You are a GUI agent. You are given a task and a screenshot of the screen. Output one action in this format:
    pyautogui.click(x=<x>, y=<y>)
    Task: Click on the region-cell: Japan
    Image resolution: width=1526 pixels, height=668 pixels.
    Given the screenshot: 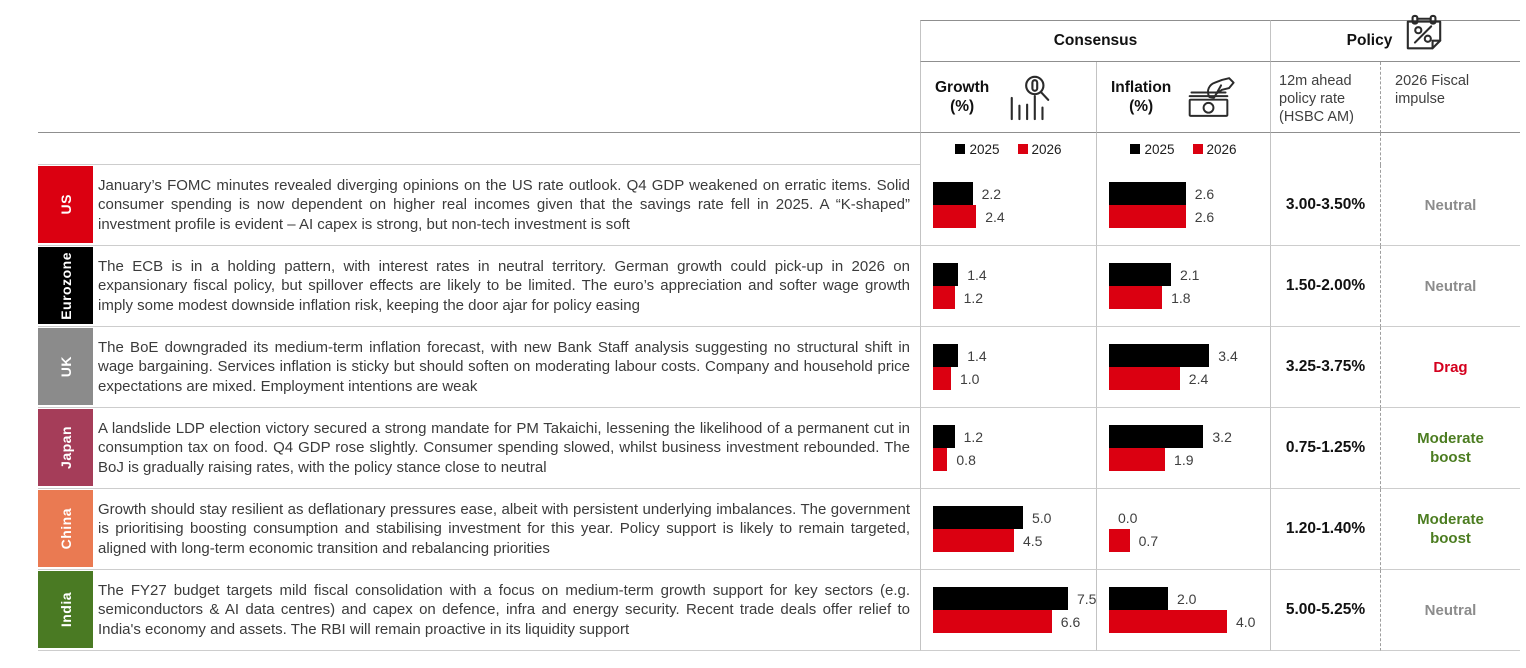 What is the action you would take?
    pyautogui.click(x=65, y=448)
    